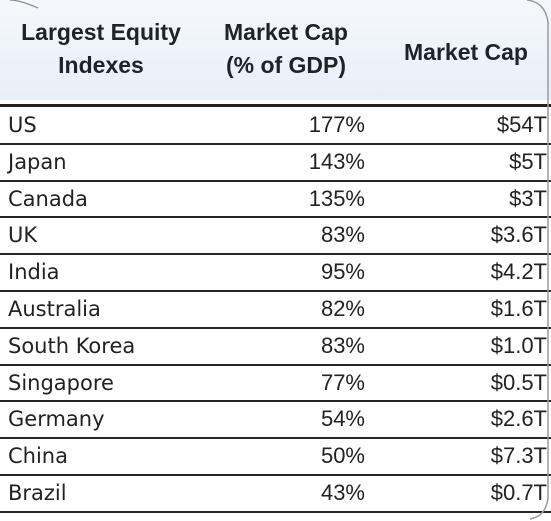 The image size is (551, 521). I want to click on table-row: Australia 82% $1.6T, so click(275, 310).